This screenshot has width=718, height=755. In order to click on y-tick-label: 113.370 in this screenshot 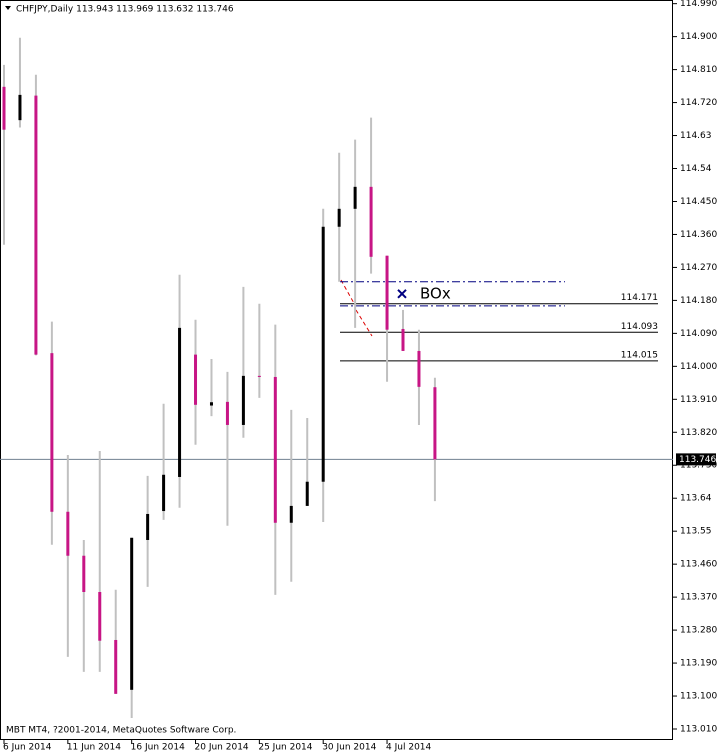, I will do `click(698, 598)`.